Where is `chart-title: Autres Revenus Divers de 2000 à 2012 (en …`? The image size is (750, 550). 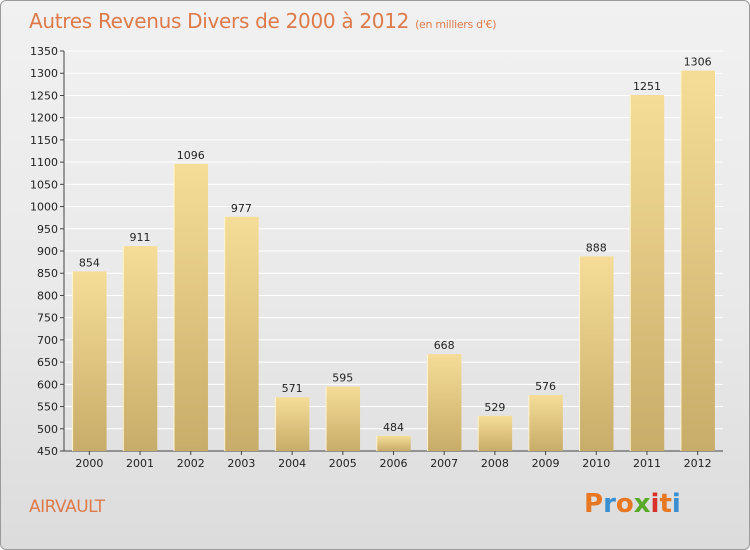
chart-title: Autres Revenus Divers de 2000 à 2012 (en … is located at coordinates (263, 21).